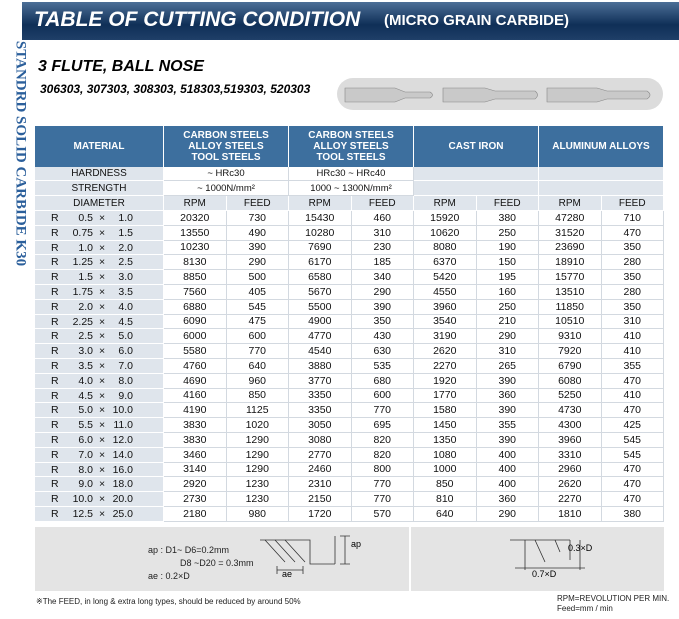 Image resolution: width=679 pixels, height=619 pixels. What do you see at coordinates (257, 322) in the screenshot?
I see `value-cell: 475` at bounding box center [257, 322].